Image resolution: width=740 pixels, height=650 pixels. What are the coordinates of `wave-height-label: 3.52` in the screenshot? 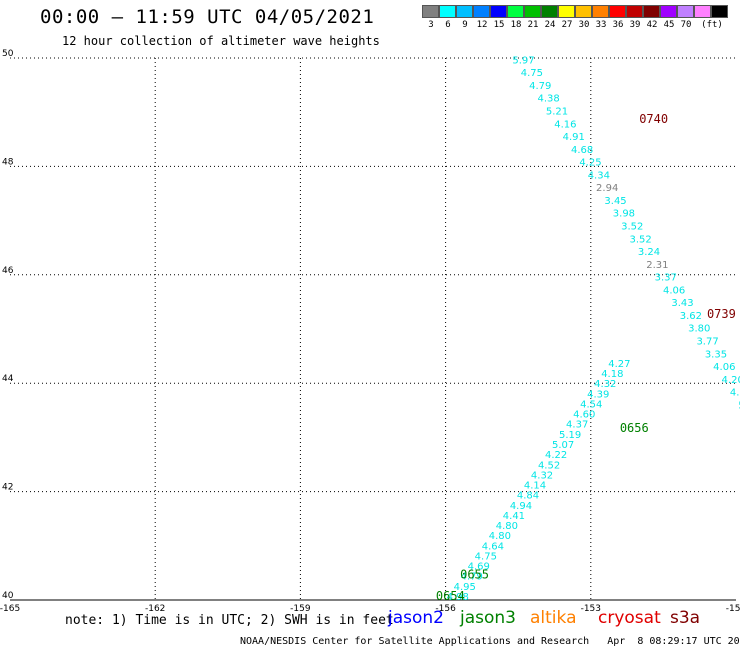 It's located at (641, 239).